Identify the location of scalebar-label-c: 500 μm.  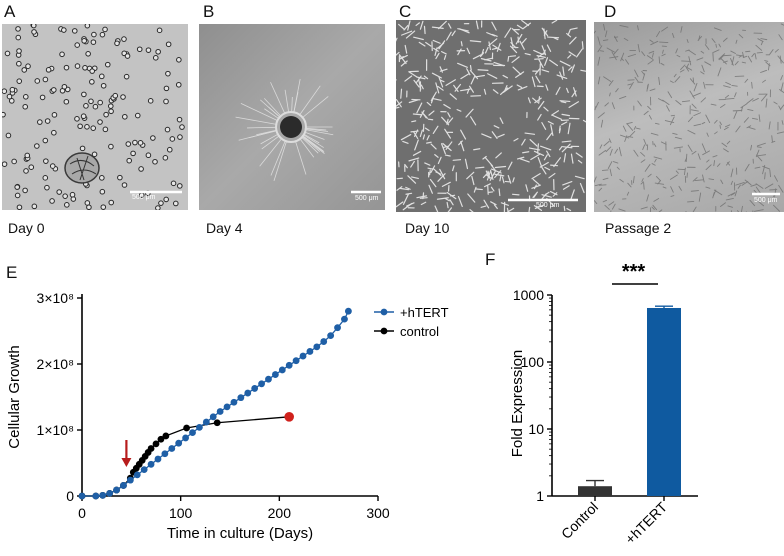
(548, 205).